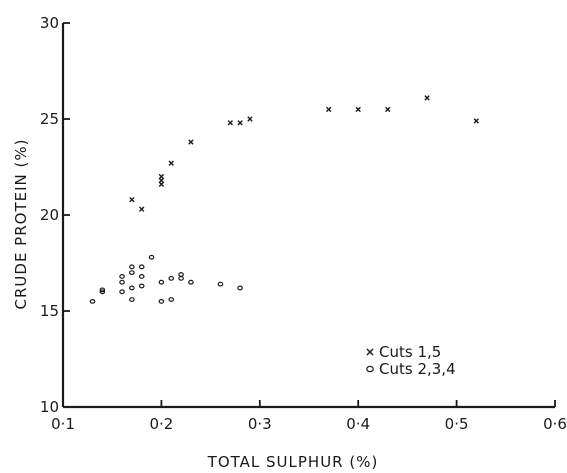  Describe the element at coordinates (555, 424) in the screenshot. I see `x-tick-label: 0·6` at that location.